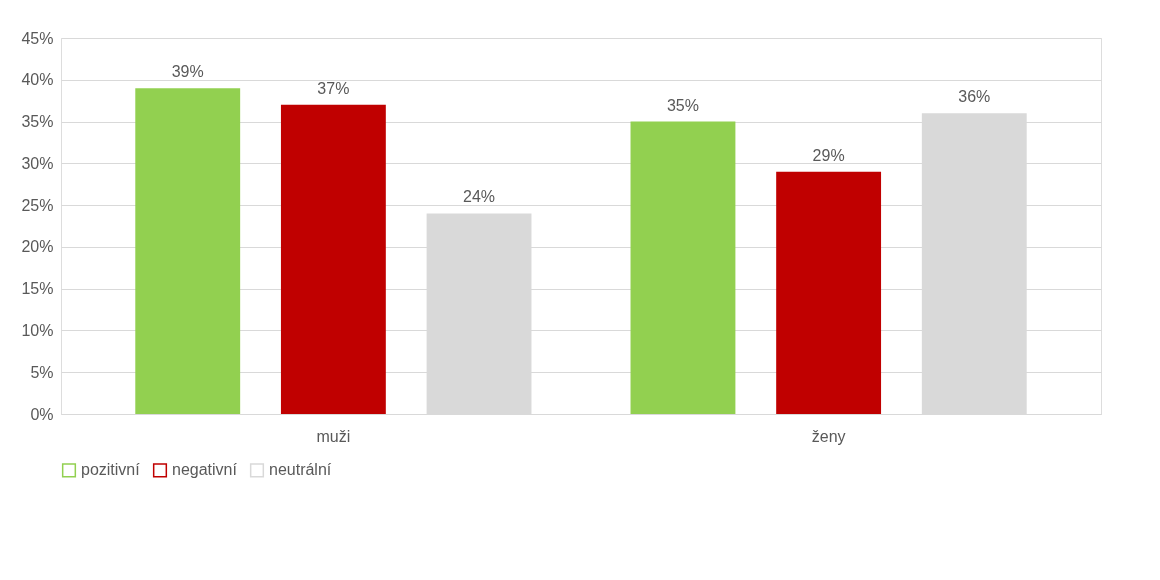 The height and width of the screenshot is (580, 1160). What do you see at coordinates (205, 470) in the screenshot?
I see `legend-label: negativní` at bounding box center [205, 470].